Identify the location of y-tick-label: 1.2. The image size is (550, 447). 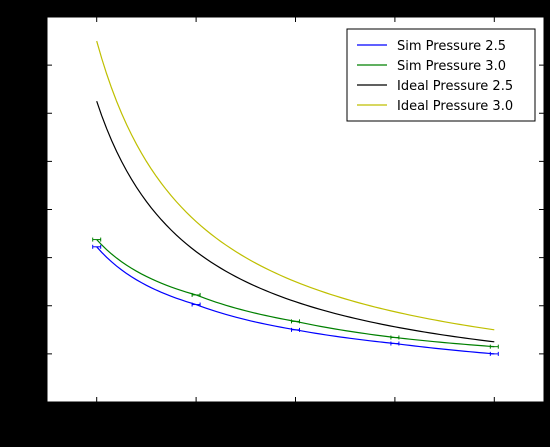
(34, 113).